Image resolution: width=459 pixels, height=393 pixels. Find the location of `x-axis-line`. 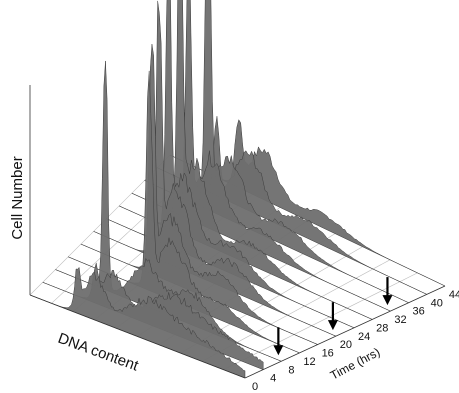

x-axis-line is located at coordinates (137, 336).